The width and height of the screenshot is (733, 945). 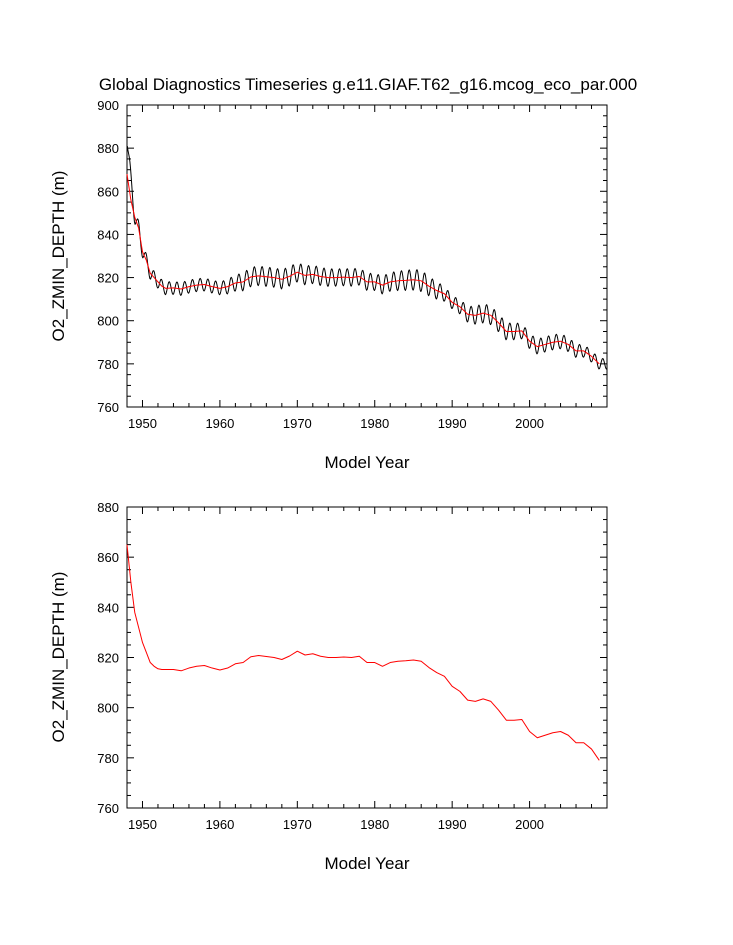 What do you see at coordinates (108, 364) in the screenshot?
I see `top-y-tick-label: 780` at bounding box center [108, 364].